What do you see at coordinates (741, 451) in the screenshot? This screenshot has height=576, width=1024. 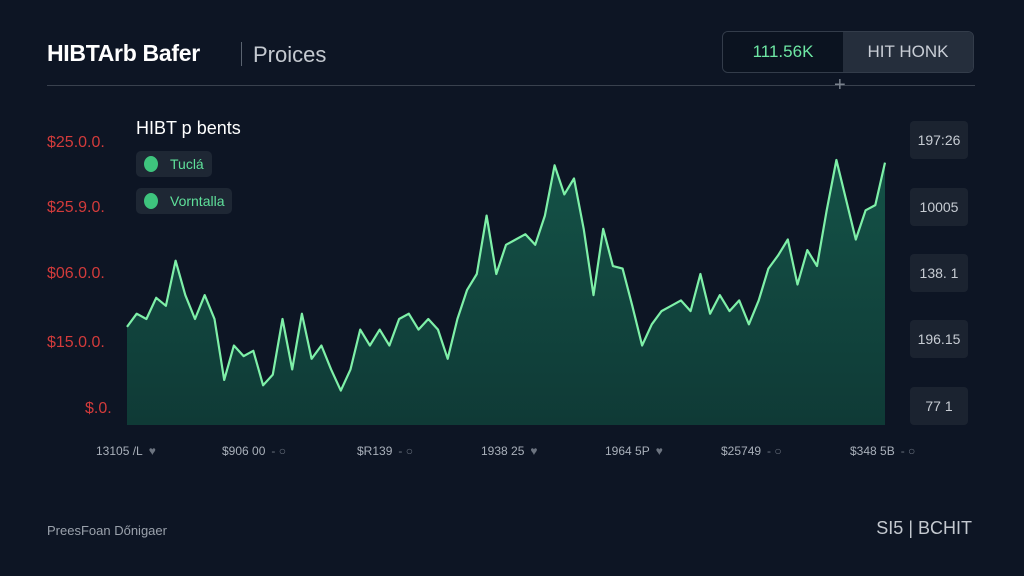 I see `x-tick-label: $25749` at bounding box center [741, 451].